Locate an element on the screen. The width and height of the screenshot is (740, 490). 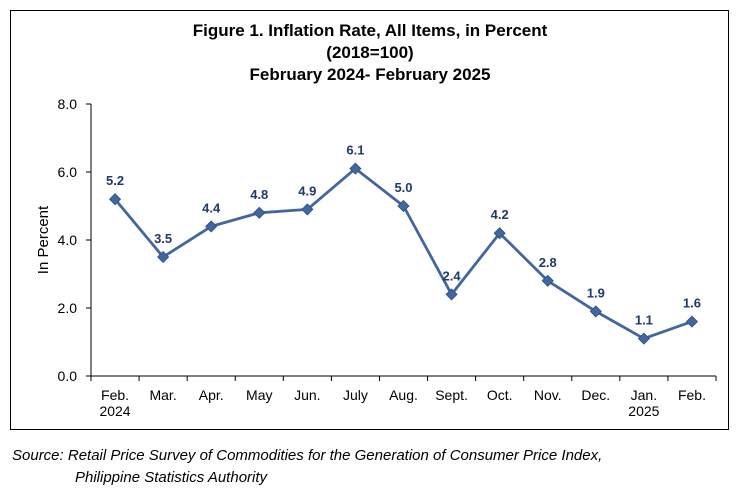
data-label: 1.1 is located at coordinates (644, 320).